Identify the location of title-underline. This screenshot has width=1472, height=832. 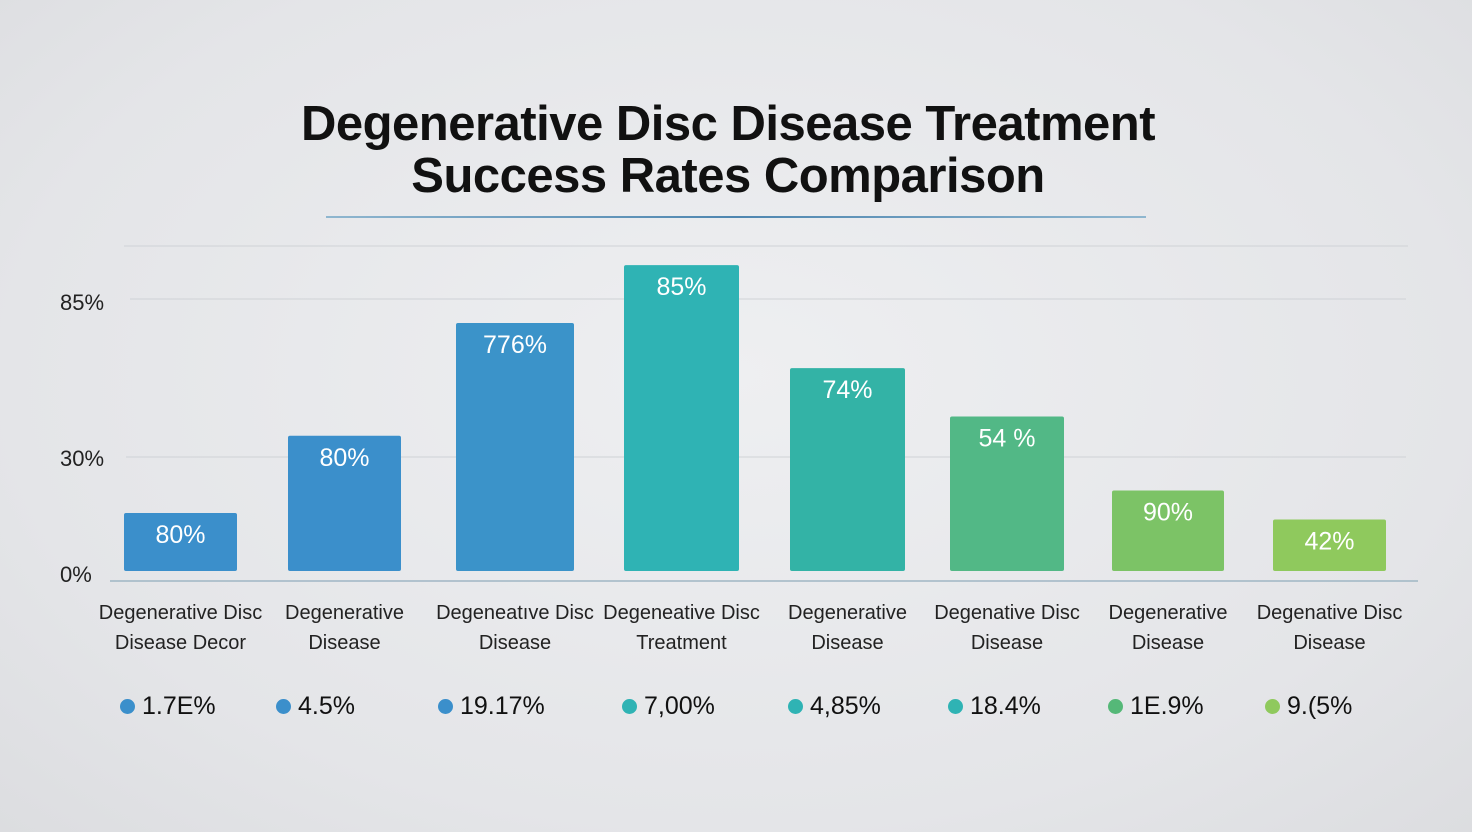
(736, 217).